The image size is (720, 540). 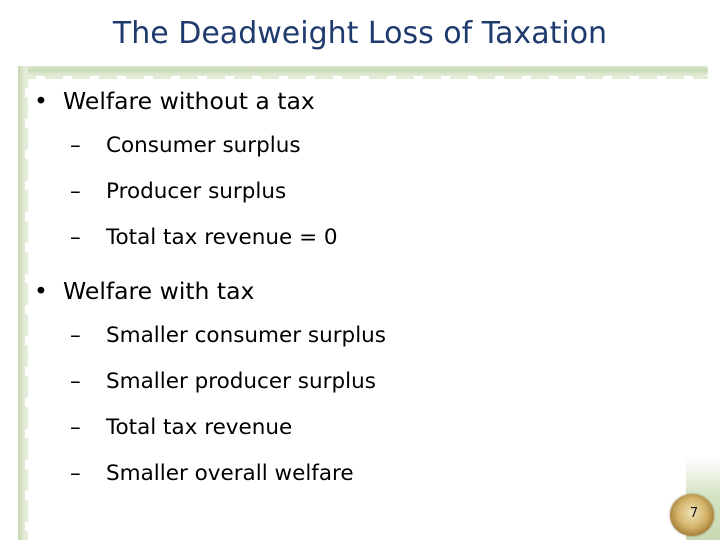 I want to click on decorative-frame-top, so click(x=363, y=72).